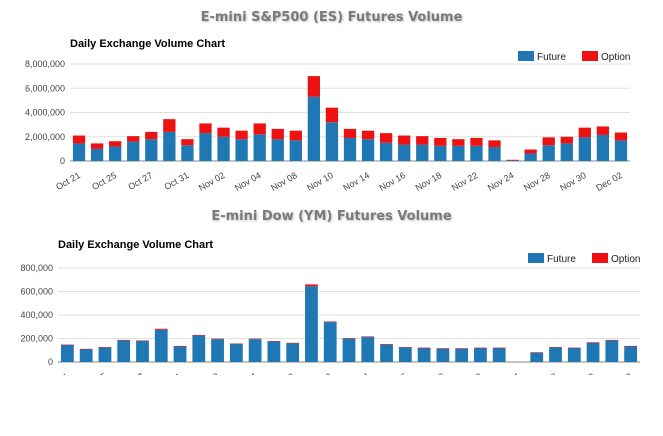 The image size is (663, 436). What do you see at coordinates (176, 181) in the screenshot?
I see `es-xtick-label: Oct 31` at bounding box center [176, 181].